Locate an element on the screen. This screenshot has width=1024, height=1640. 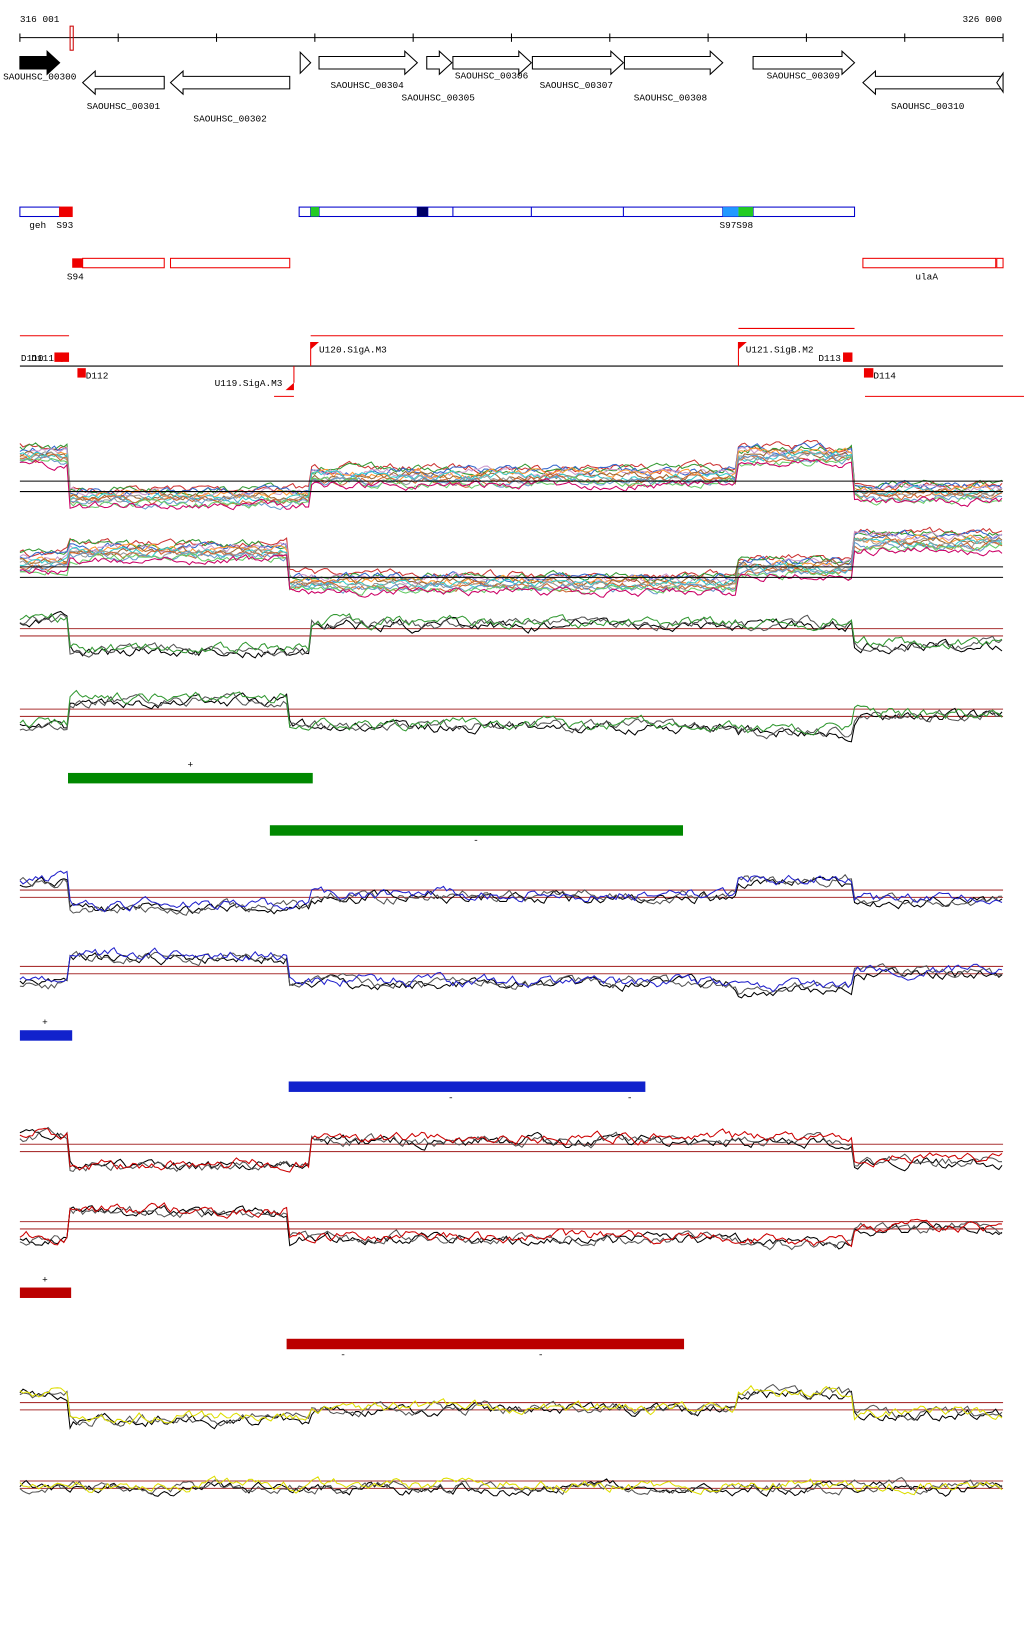
feature-label: geh is located at coordinates (37, 225).